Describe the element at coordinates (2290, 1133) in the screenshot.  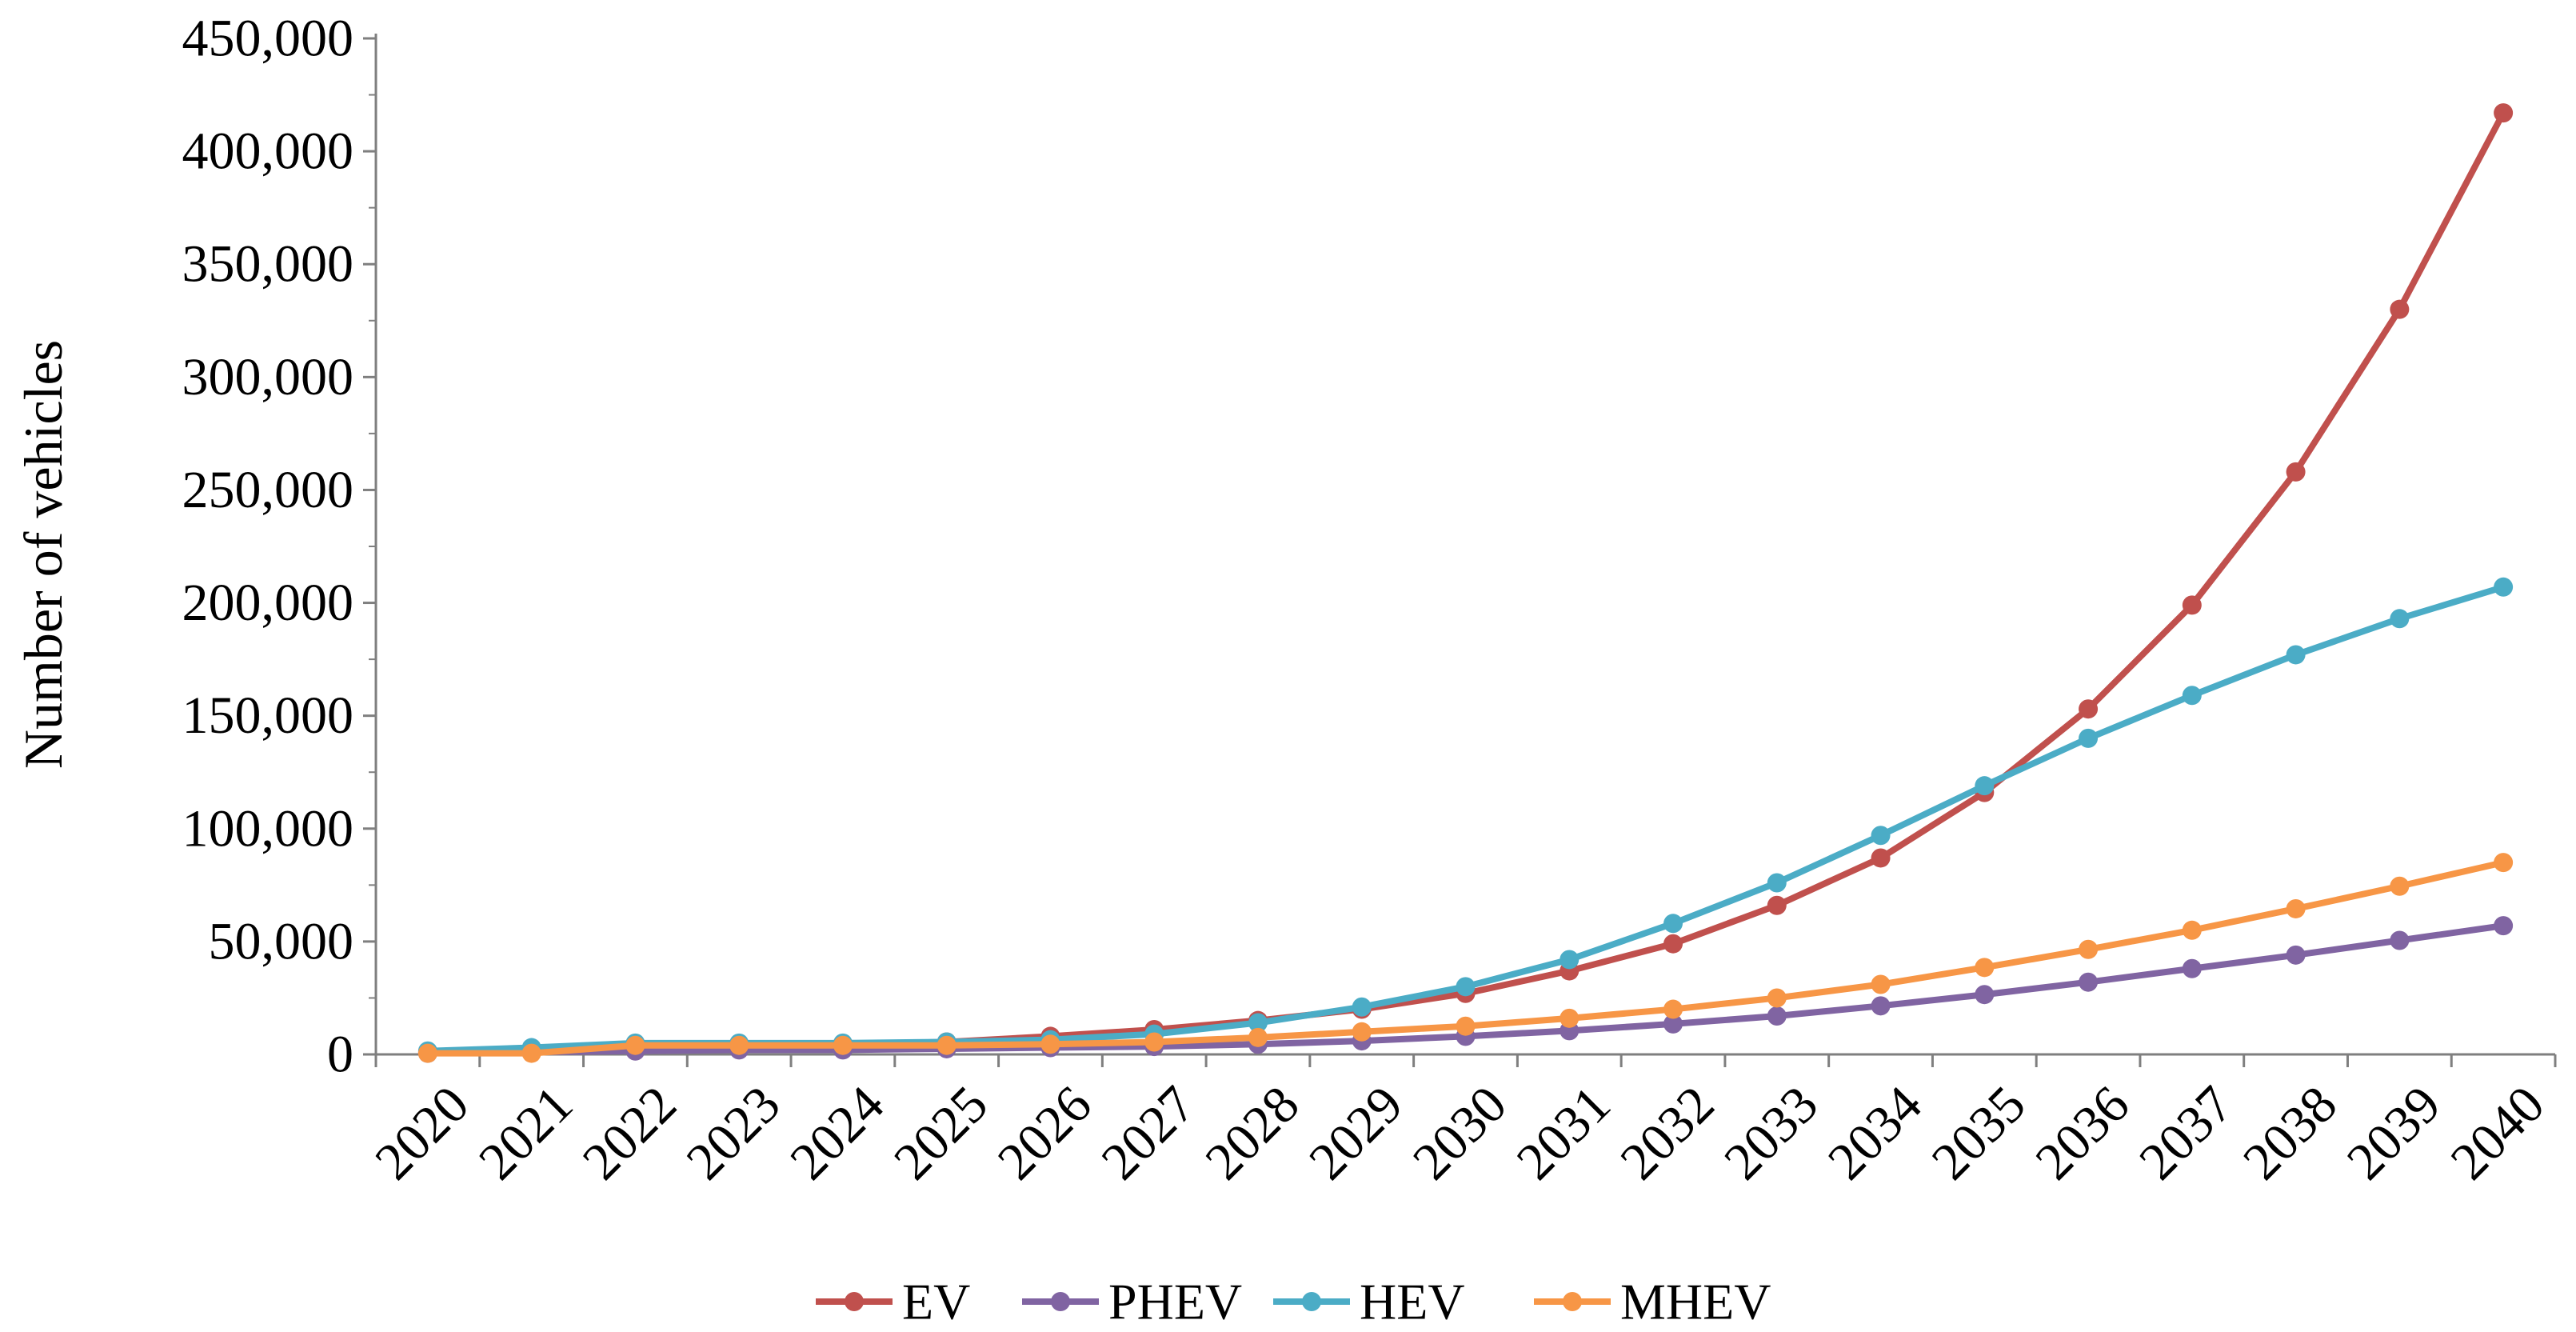
I see `x-tick-label: 2038` at that location.